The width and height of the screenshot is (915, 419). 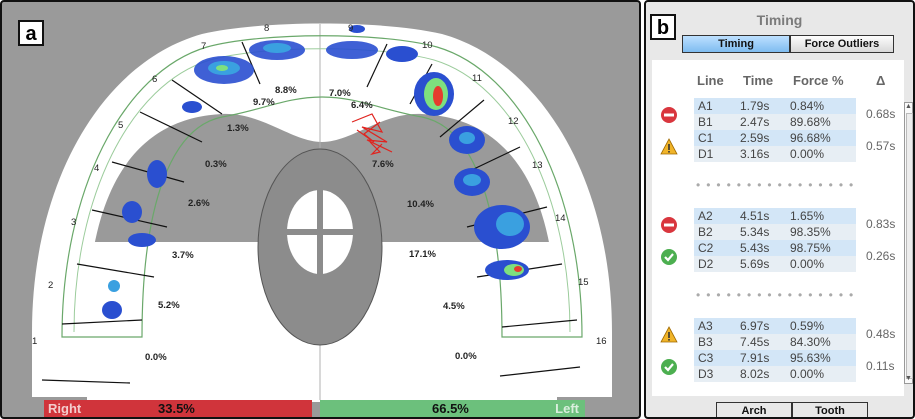 I want to click on group-delta: 0.48s, so click(x=881, y=334).